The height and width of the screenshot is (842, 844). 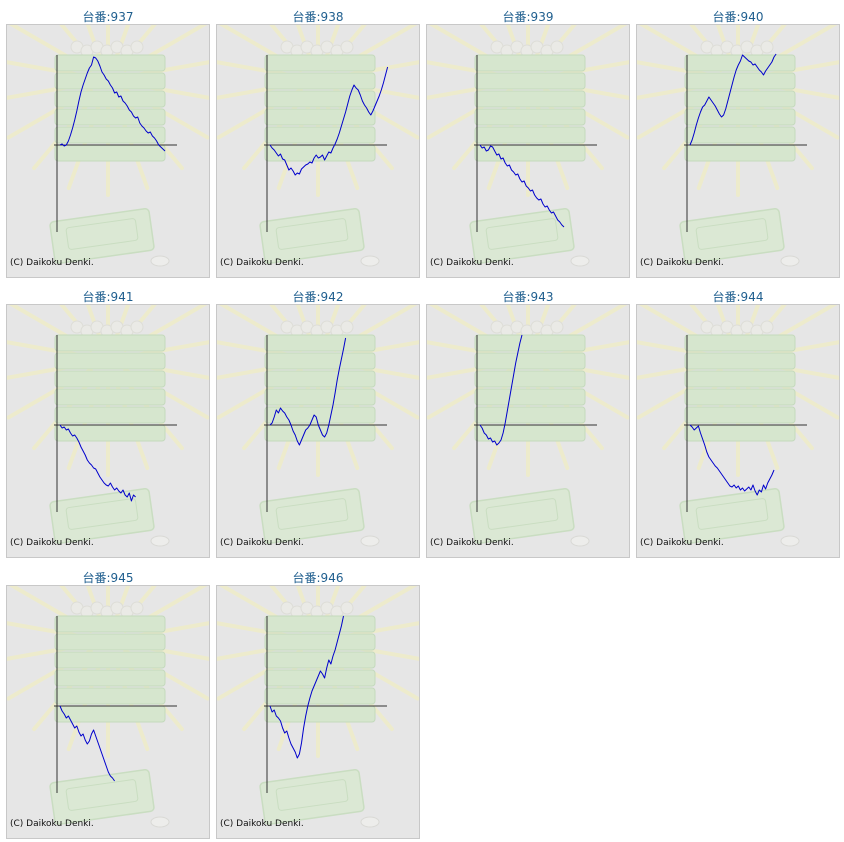 I want to click on machine-chart-panel: 台番:944 (C) Daikoku Denki., so click(x=738, y=421).